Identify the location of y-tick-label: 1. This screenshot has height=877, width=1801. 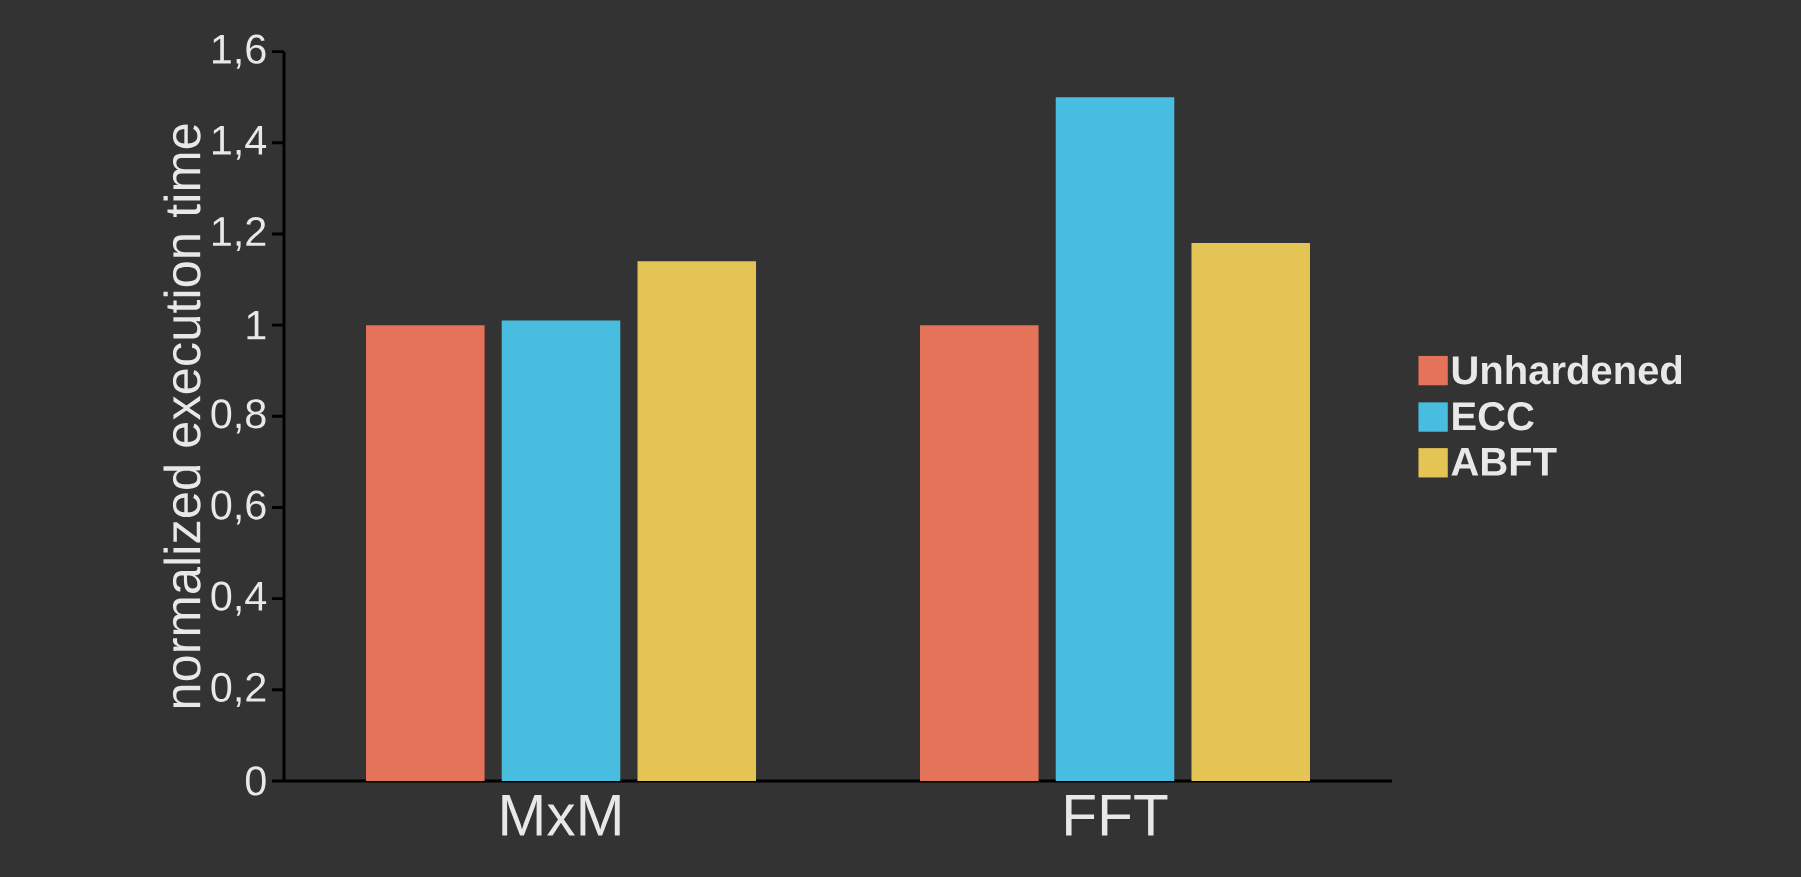
(256, 325).